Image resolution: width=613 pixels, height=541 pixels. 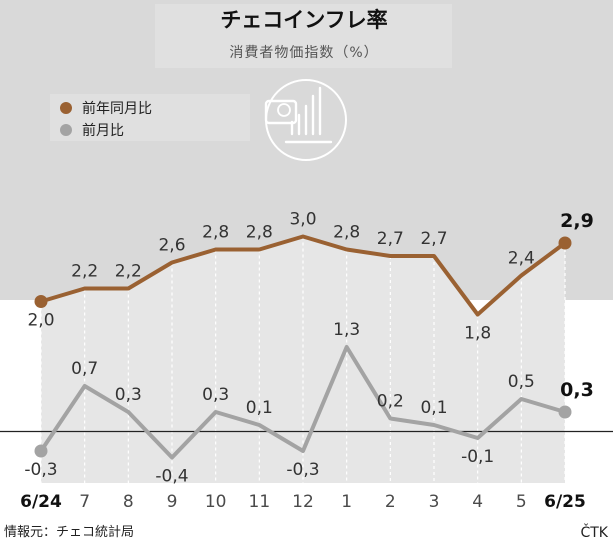 What do you see at coordinates (150, 117) in the screenshot?
I see `legend-box` at bounding box center [150, 117].